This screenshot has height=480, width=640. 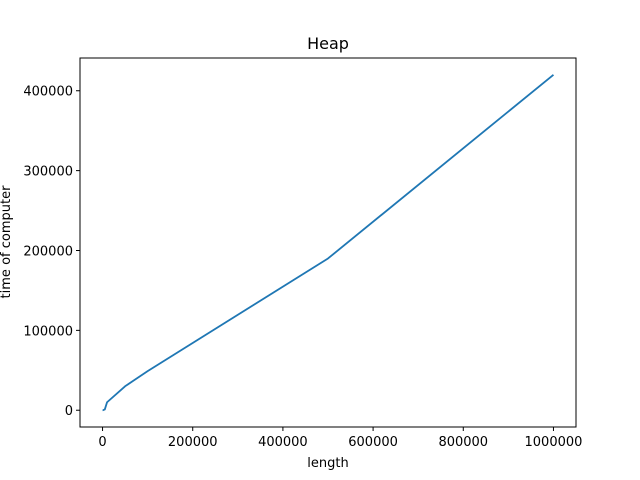 What do you see at coordinates (373, 442) in the screenshot?
I see `x-tick-label: 600000` at bounding box center [373, 442].